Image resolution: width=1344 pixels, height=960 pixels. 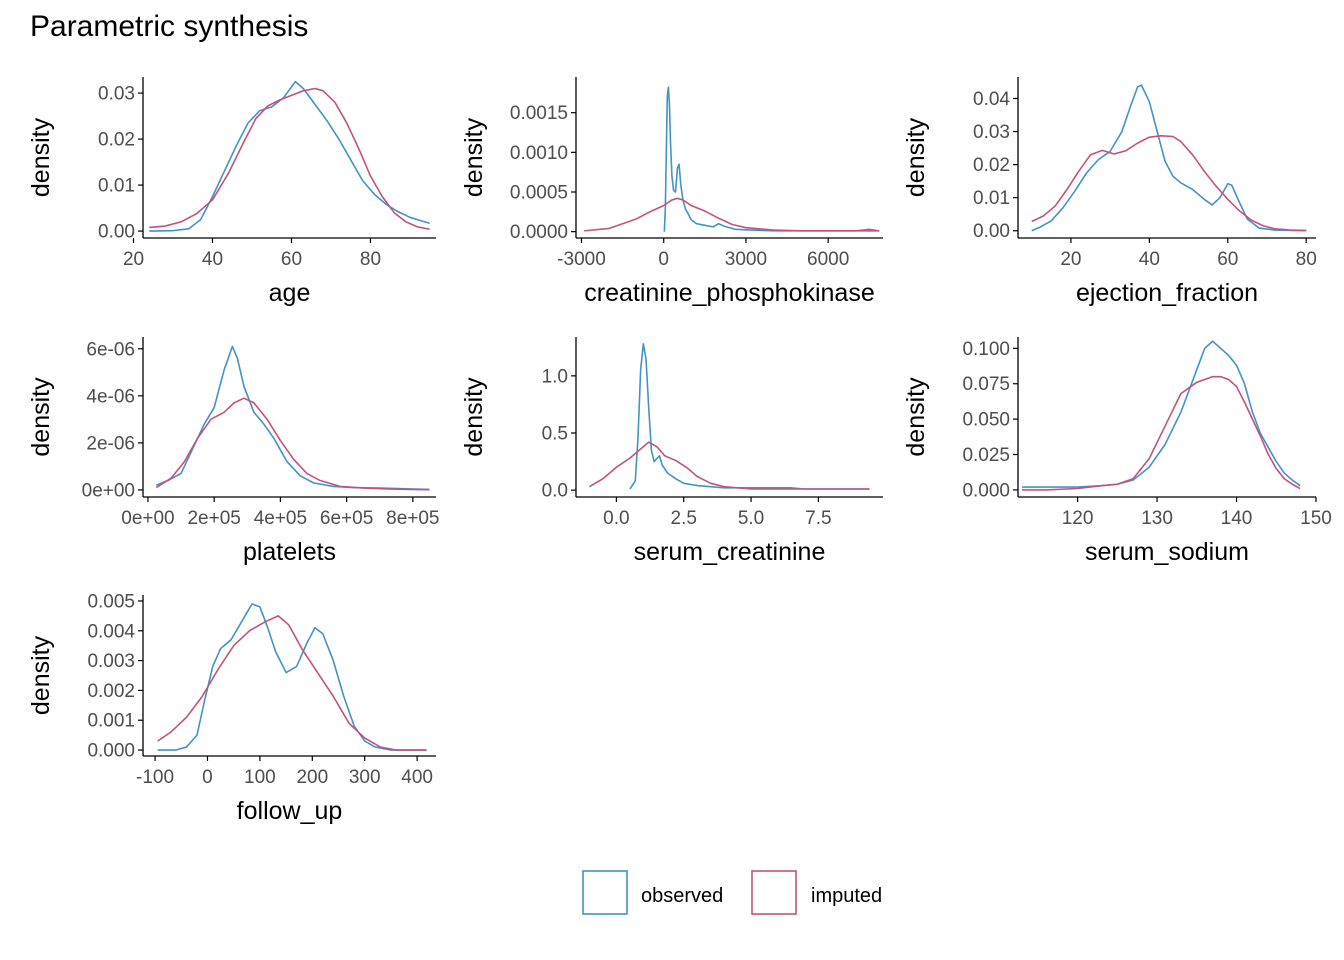 What do you see at coordinates (1167, 293) in the screenshot?
I see `x-axis-title: ejection_fraction` at bounding box center [1167, 293].